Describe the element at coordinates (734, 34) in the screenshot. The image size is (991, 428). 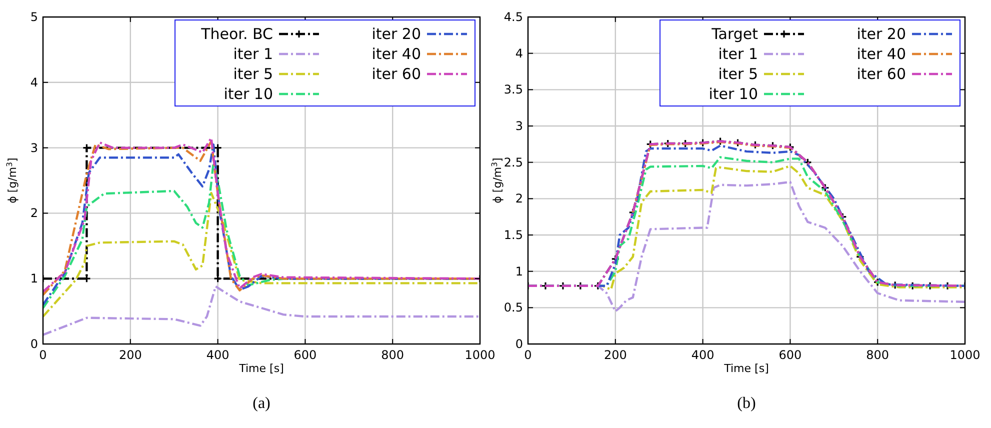
I see `legend-label: Target` at that location.